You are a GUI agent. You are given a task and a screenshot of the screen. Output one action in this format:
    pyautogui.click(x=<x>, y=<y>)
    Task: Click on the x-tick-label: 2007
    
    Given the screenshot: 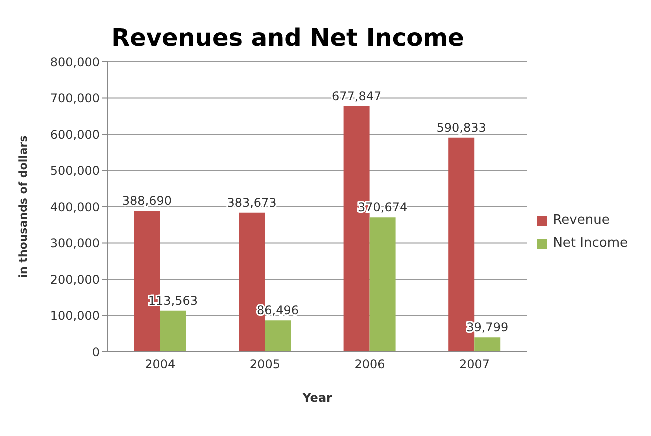 What is the action you would take?
    pyautogui.click(x=475, y=365)
    